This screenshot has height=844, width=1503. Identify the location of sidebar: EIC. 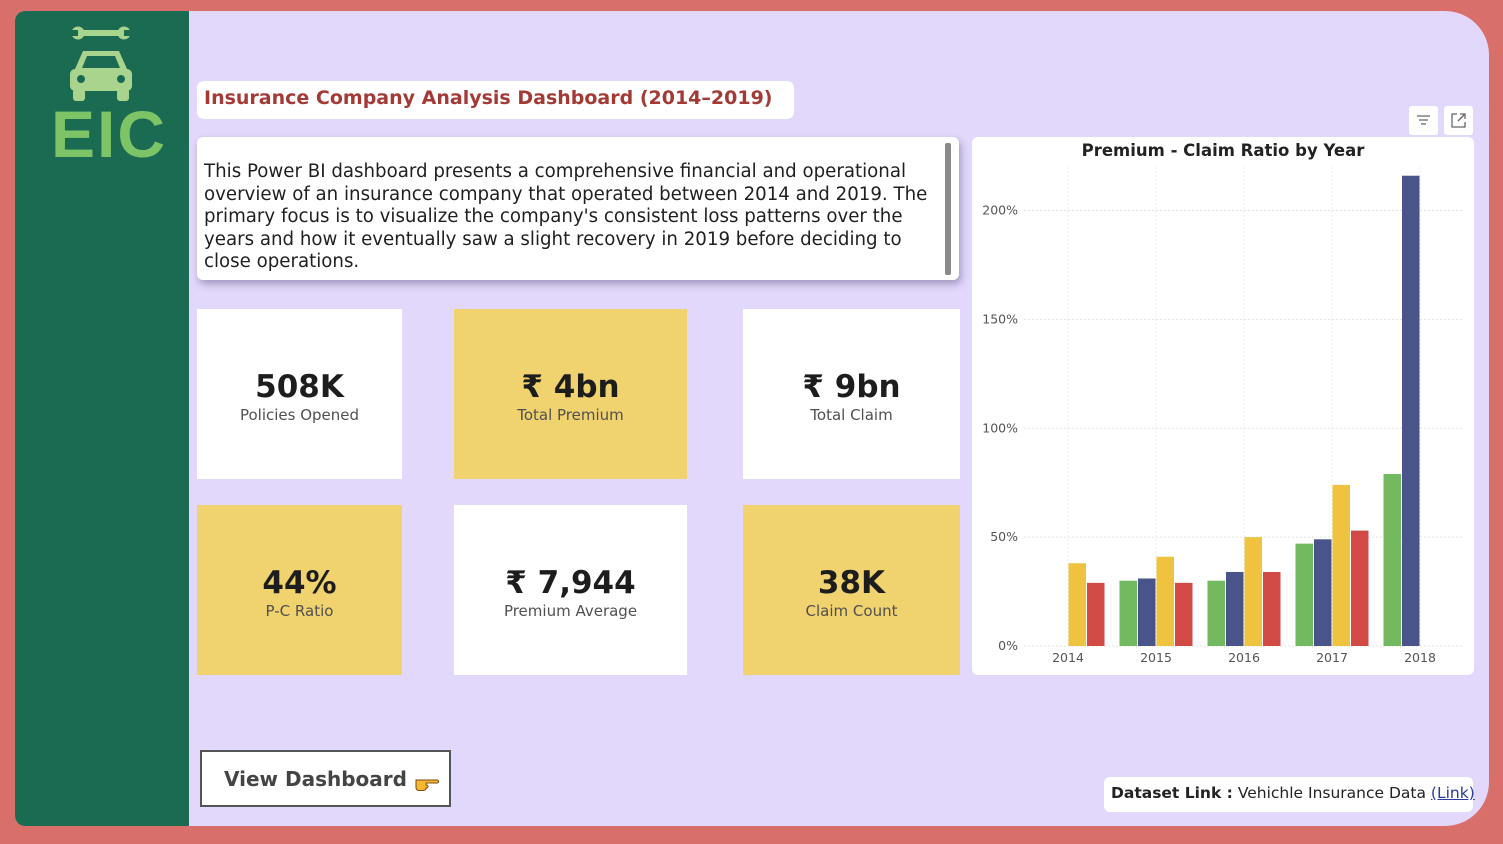
(102, 418).